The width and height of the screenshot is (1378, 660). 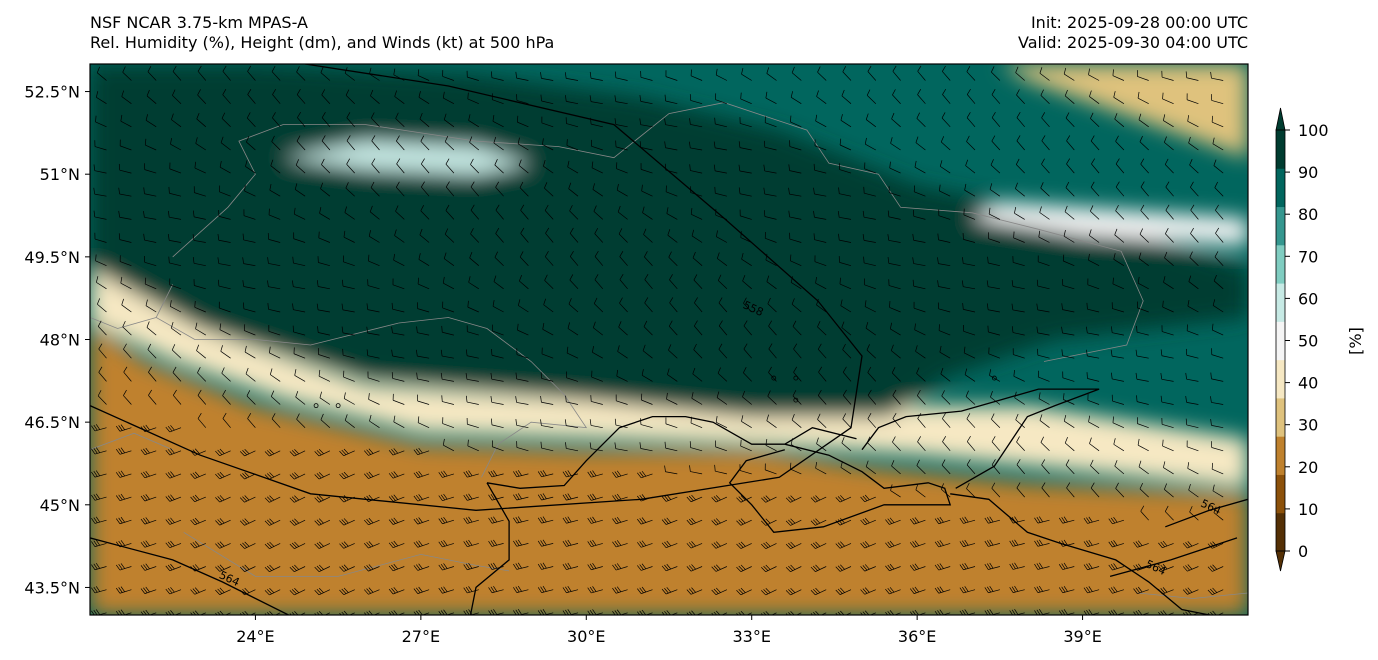 I want to click on country-border, so click(x=277, y=315).